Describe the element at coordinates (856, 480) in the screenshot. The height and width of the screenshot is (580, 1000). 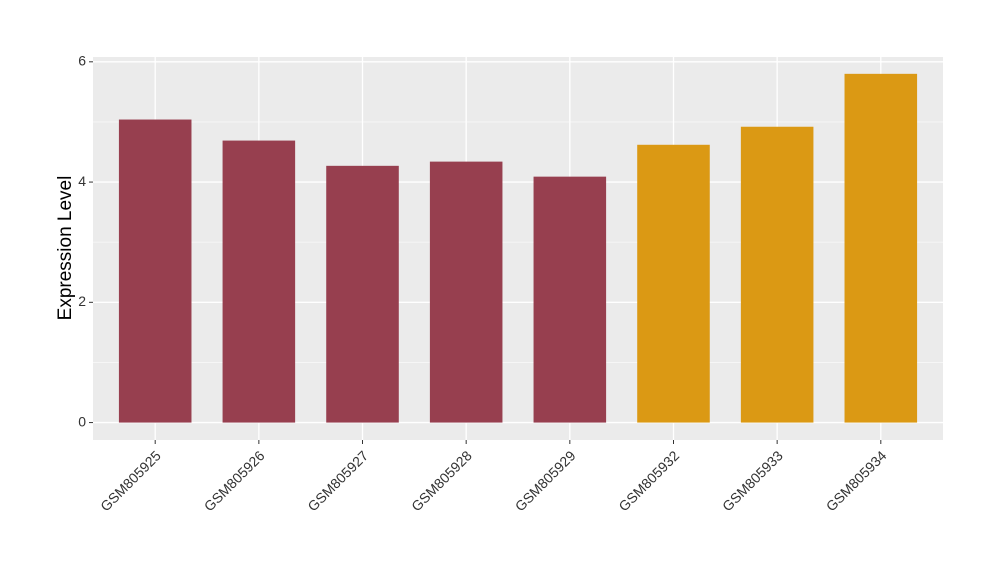
I see `x-tick-label: GSM805934` at that location.